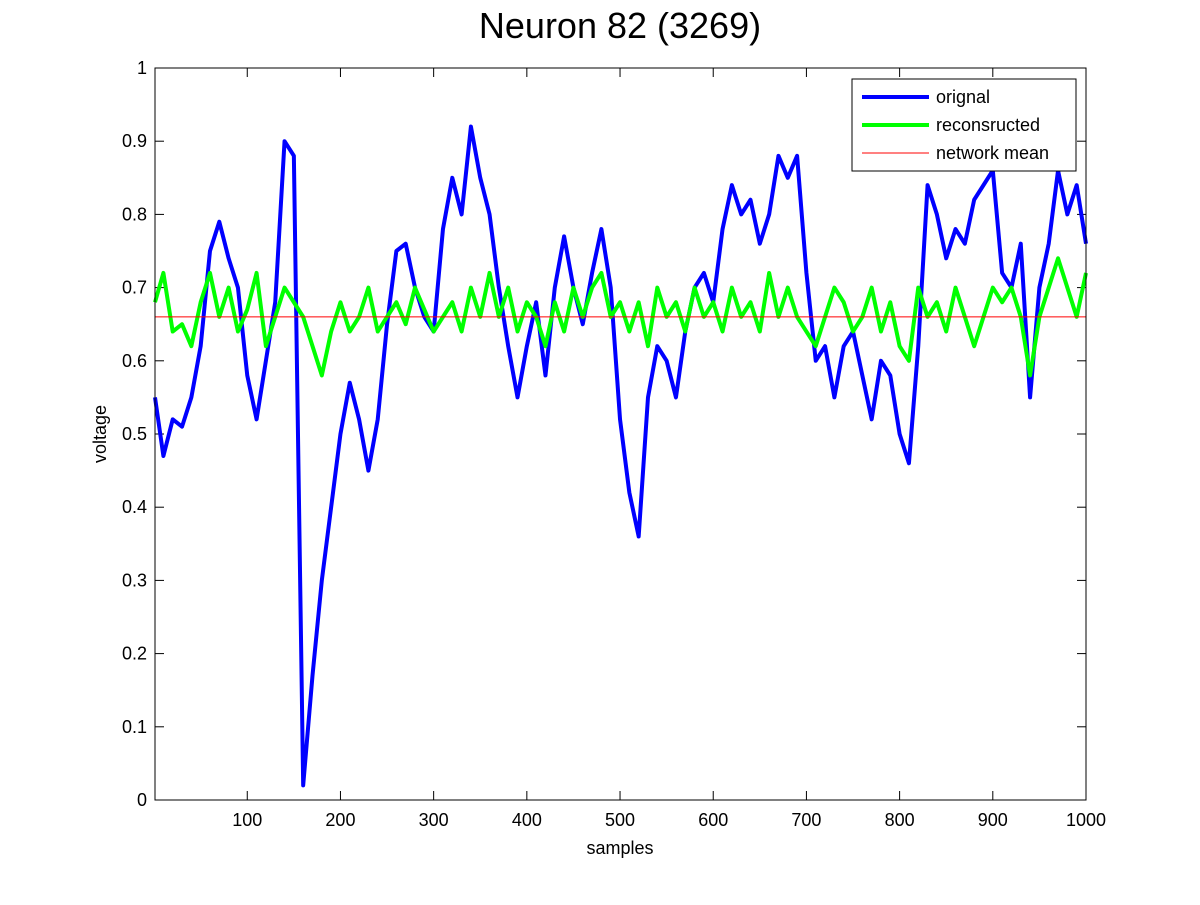  I want to click on y-tick-label: 0.6, so click(134, 361).